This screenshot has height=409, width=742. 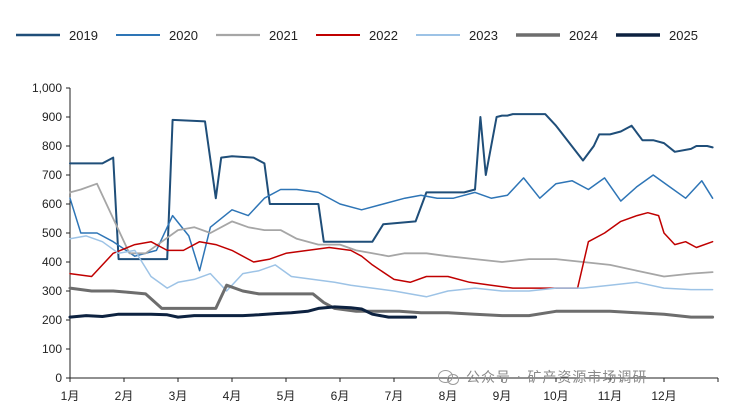 What do you see at coordinates (502, 396) in the screenshot?
I see `x-tick-label: 9月` at bounding box center [502, 396].